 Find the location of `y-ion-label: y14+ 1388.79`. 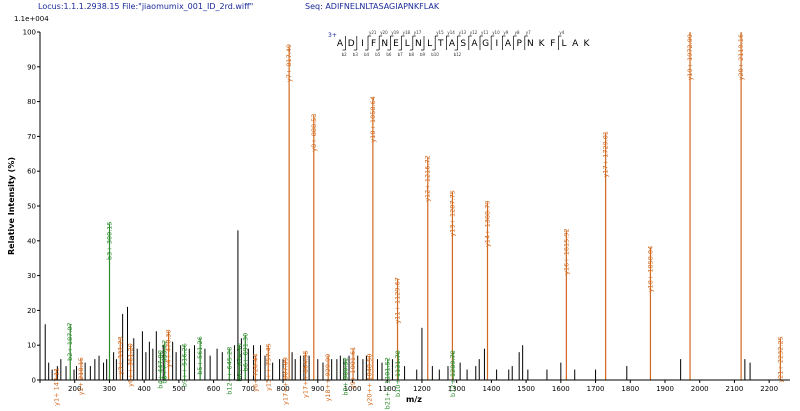

y-ion-label: y14+ 1388.79 is located at coordinates (487, 224).